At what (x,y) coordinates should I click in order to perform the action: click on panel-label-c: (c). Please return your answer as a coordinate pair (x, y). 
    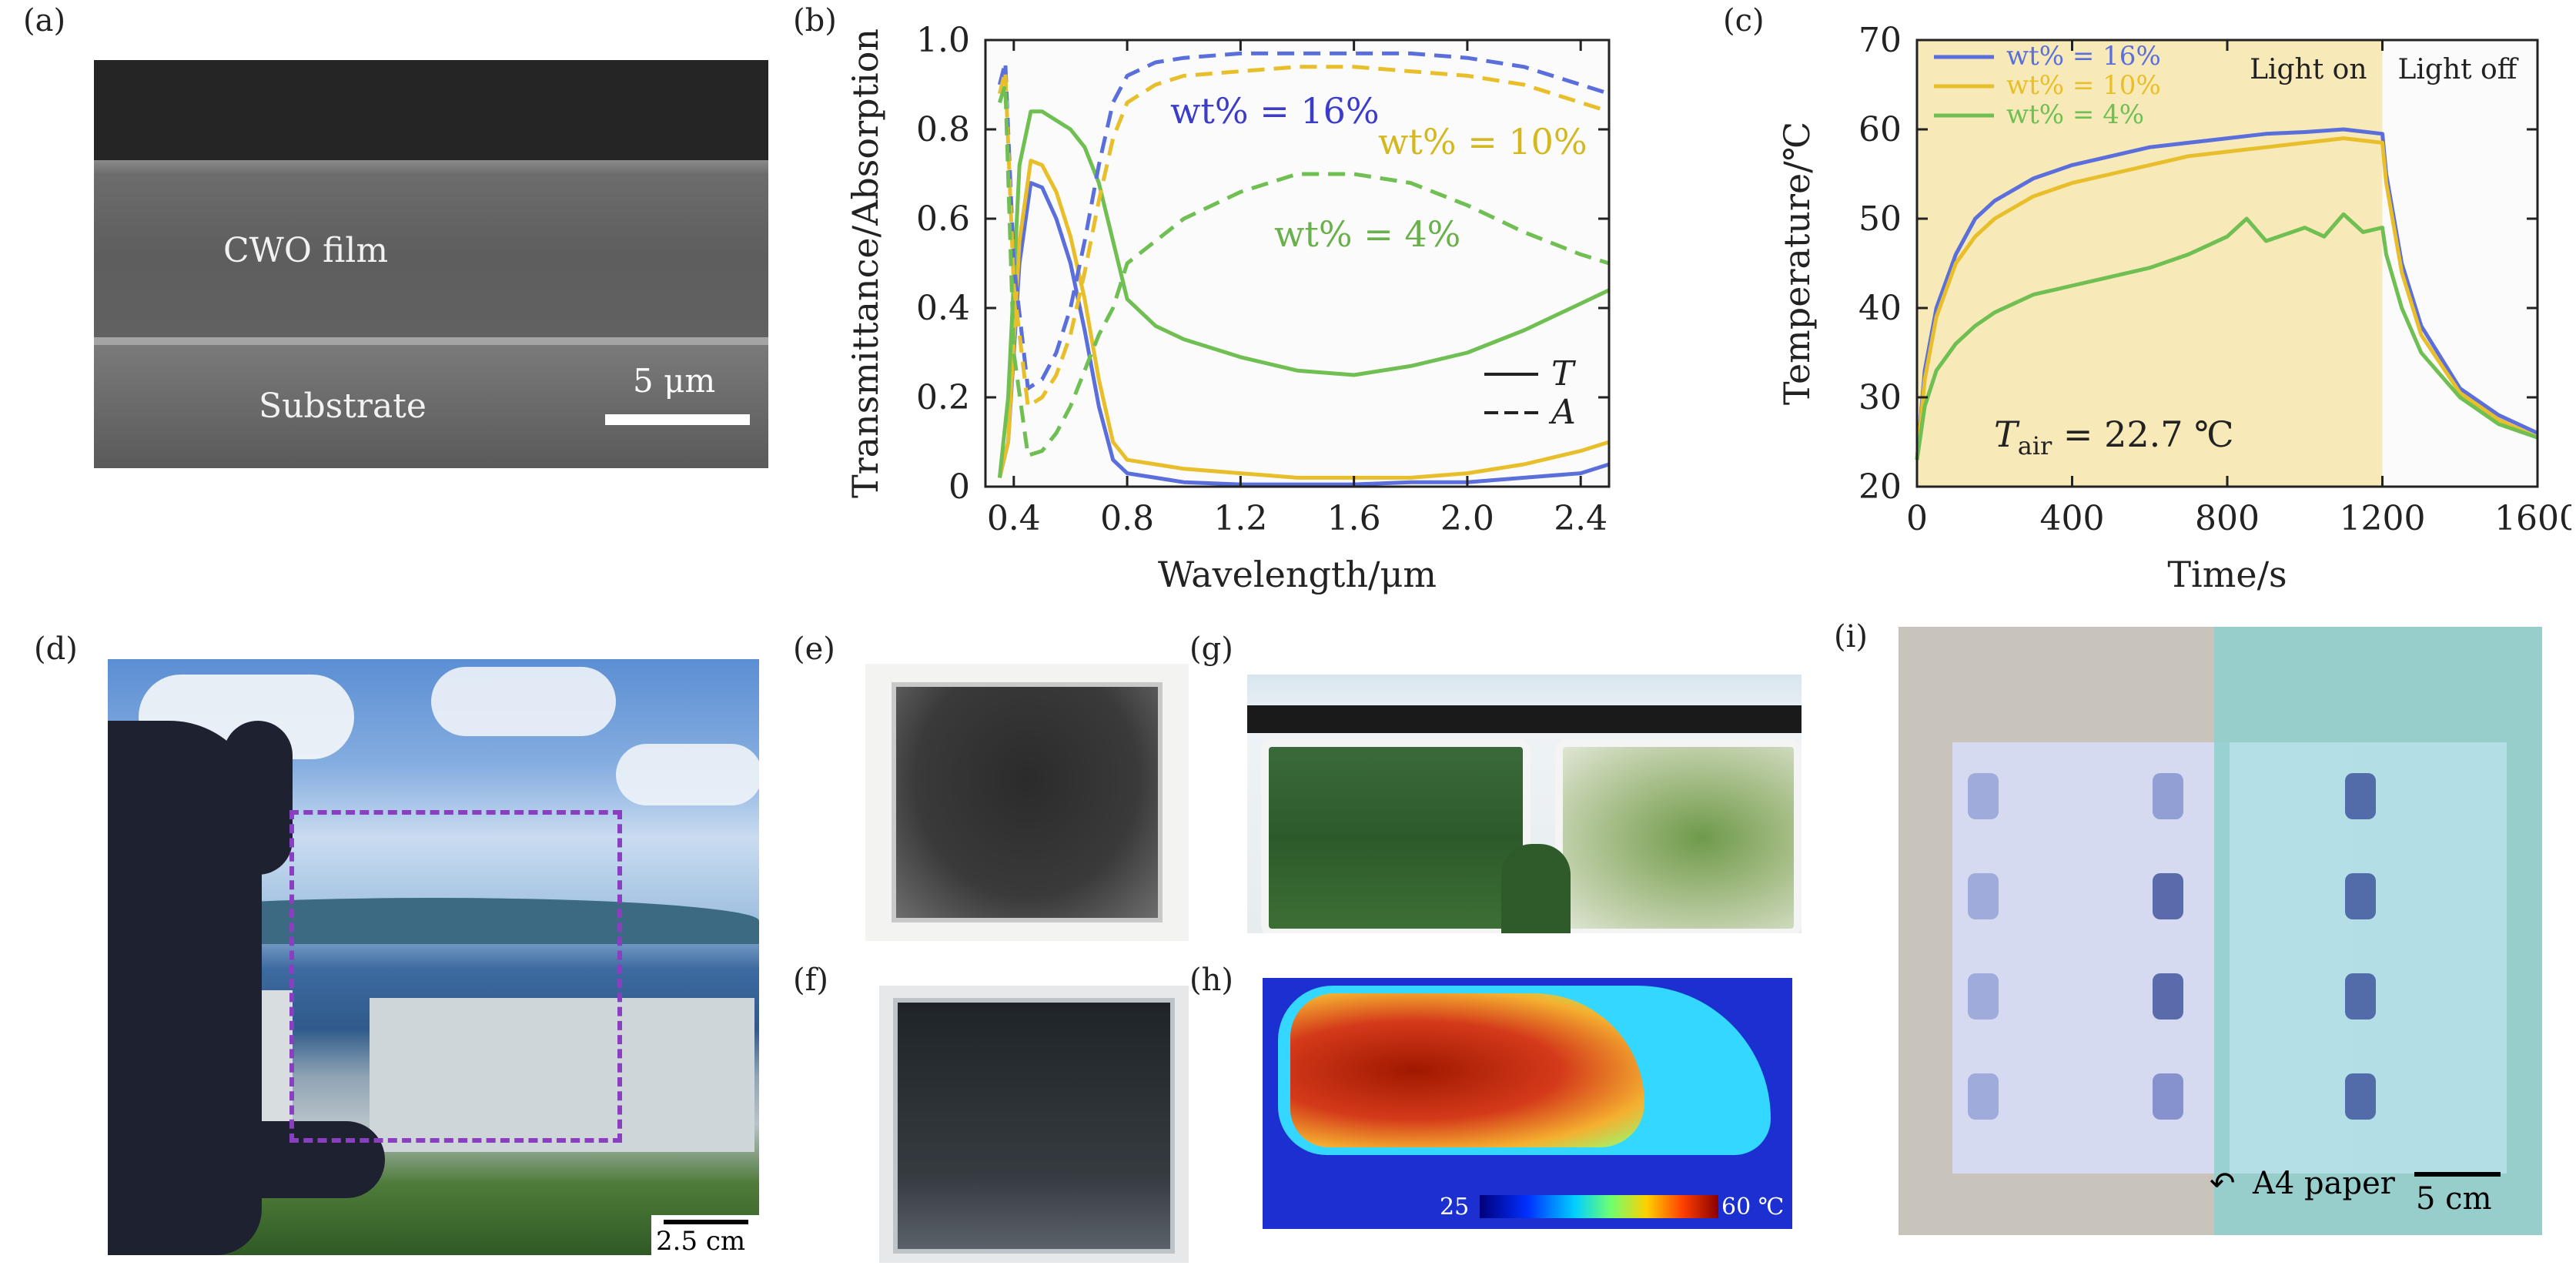
    Looking at the image, I should click on (1744, 21).